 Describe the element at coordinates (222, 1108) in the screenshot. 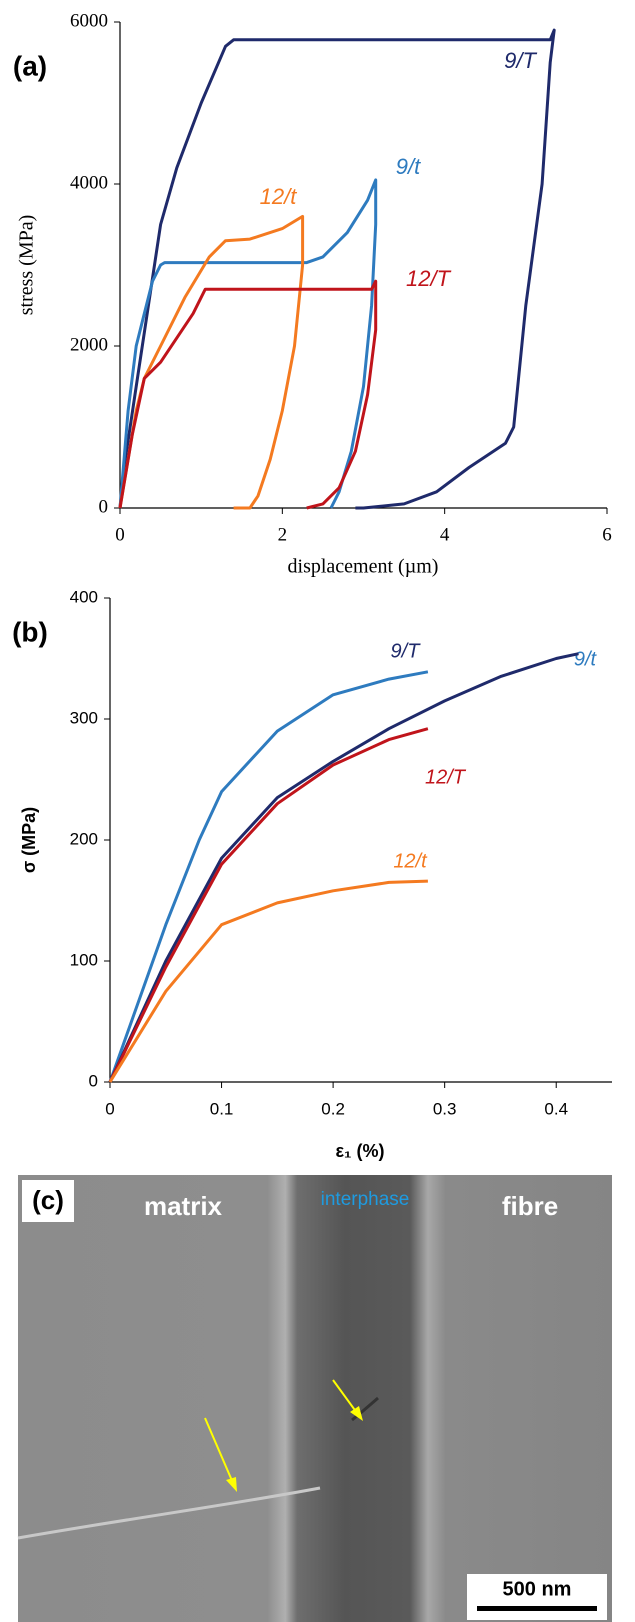

I see `x-tick-label: 0.1` at that location.